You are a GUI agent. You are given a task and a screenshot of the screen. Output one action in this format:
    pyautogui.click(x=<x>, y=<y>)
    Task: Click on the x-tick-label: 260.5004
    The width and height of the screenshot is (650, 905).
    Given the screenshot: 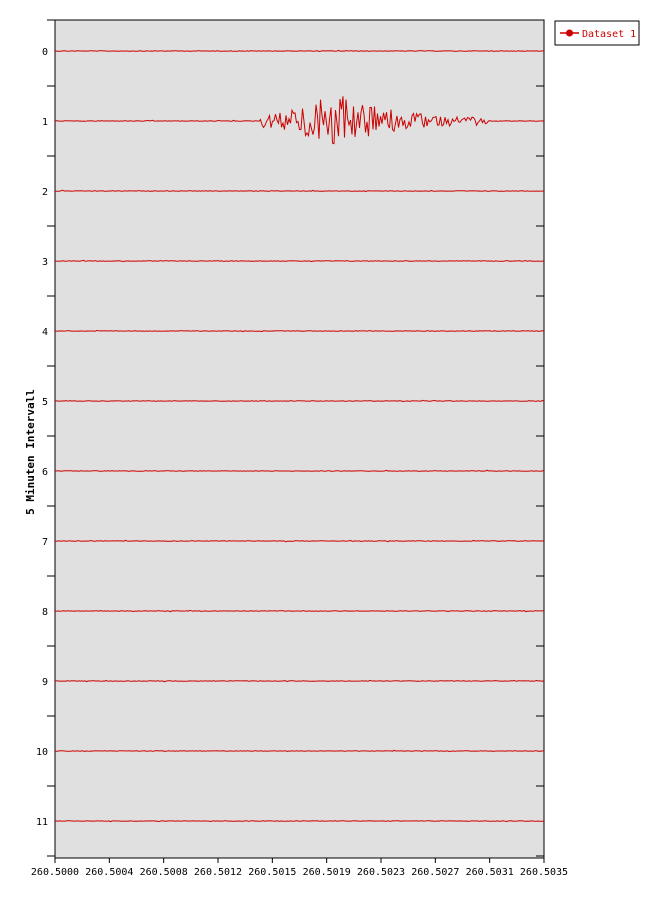 What is the action you would take?
    pyautogui.click(x=109, y=872)
    